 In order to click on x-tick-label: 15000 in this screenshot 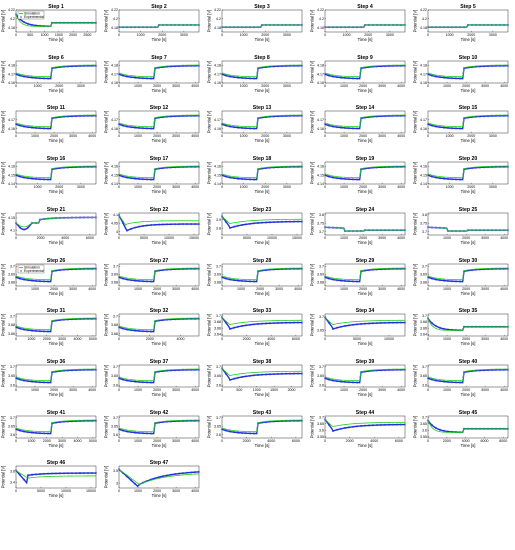, I will do `click(91, 491)`.